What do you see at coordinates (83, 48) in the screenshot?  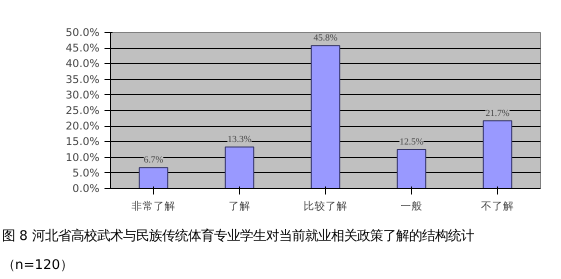 I see `y-tick-label: 45.0%` at bounding box center [83, 48].